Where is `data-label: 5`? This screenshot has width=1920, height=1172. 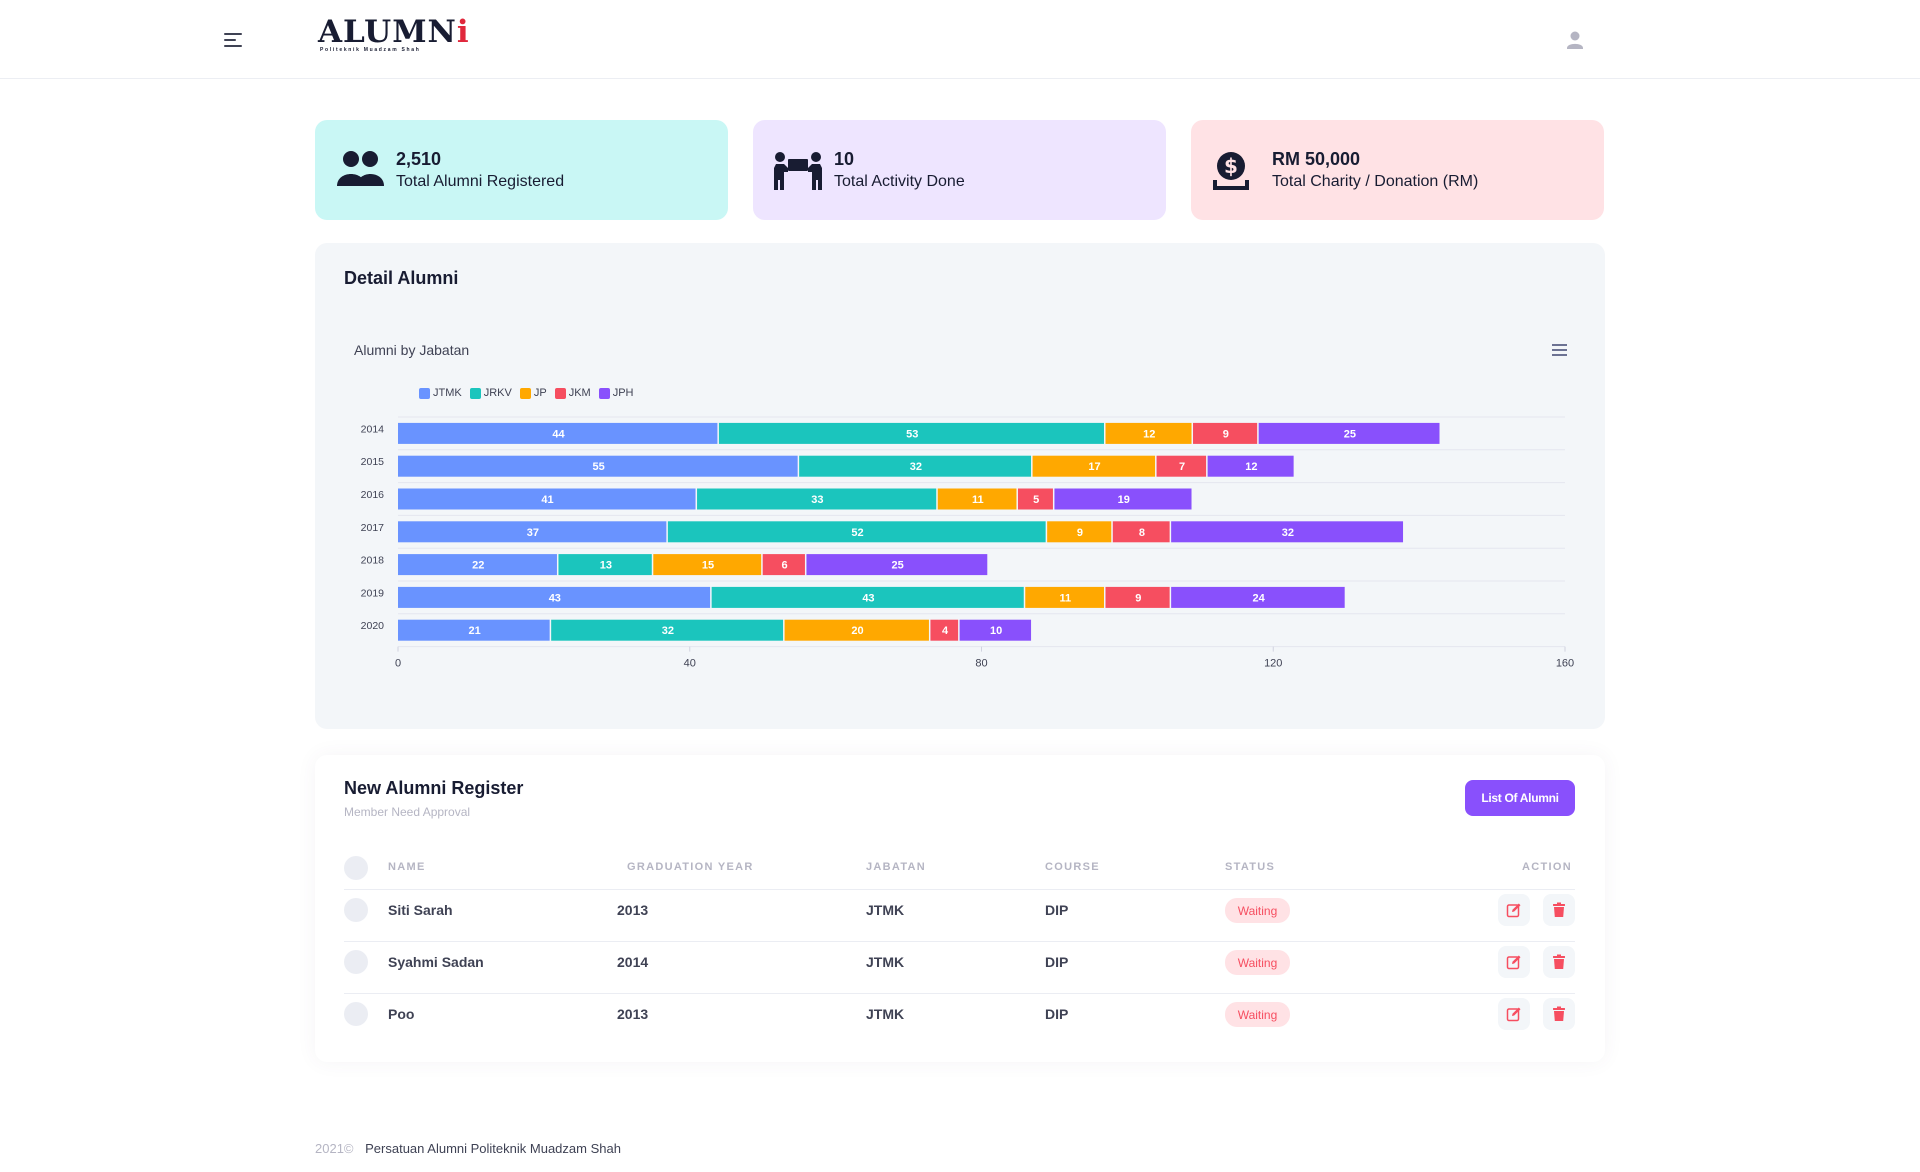
data-label: 5 is located at coordinates (1036, 500).